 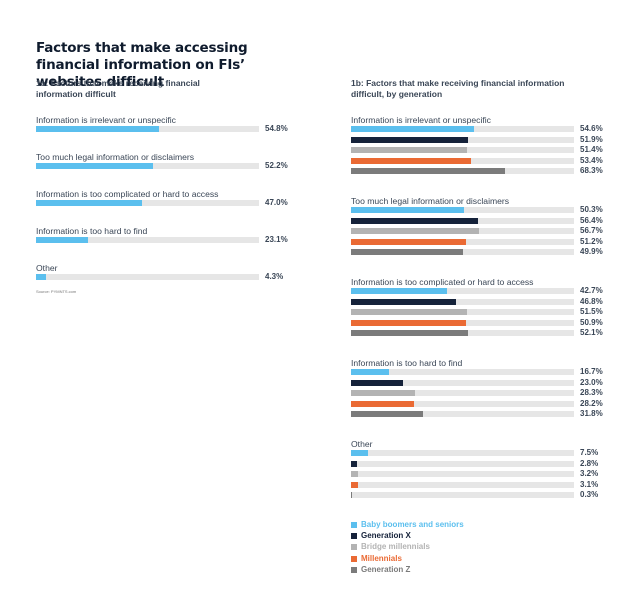 I want to click on legend-item: Generation Z, so click(x=407, y=569).